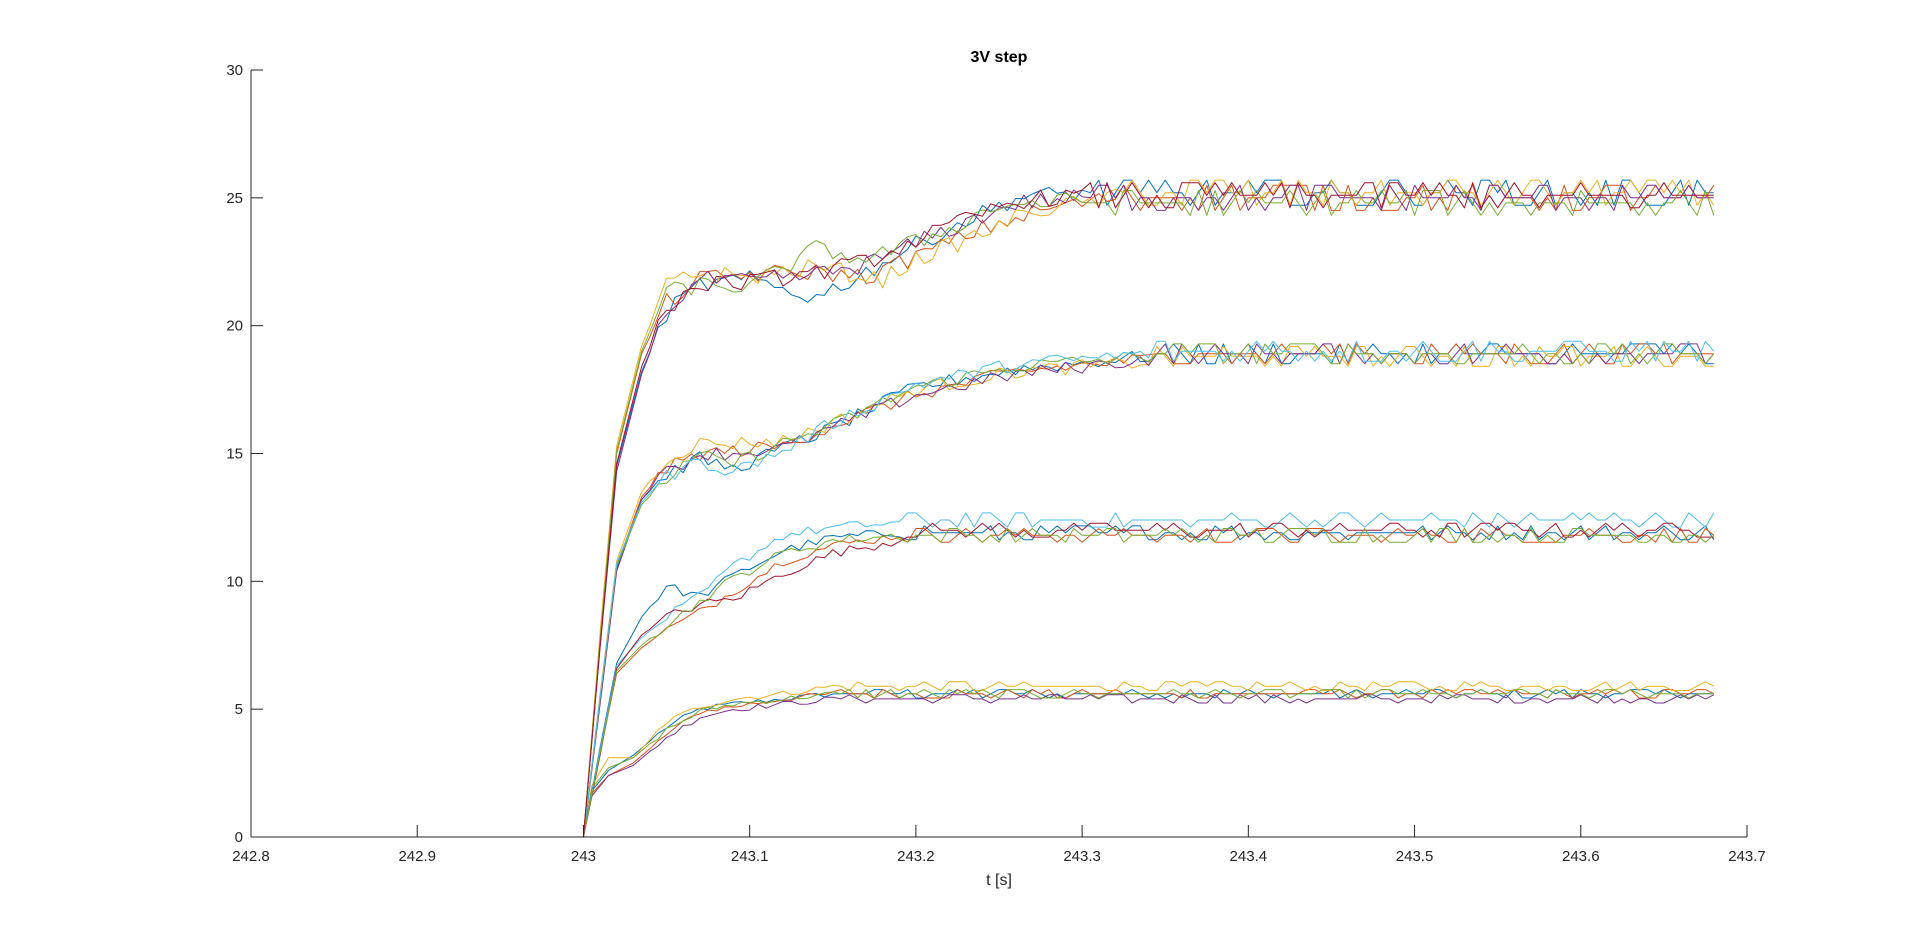  What do you see at coordinates (999, 880) in the screenshot?
I see `x-axis-label: t [s]` at bounding box center [999, 880].